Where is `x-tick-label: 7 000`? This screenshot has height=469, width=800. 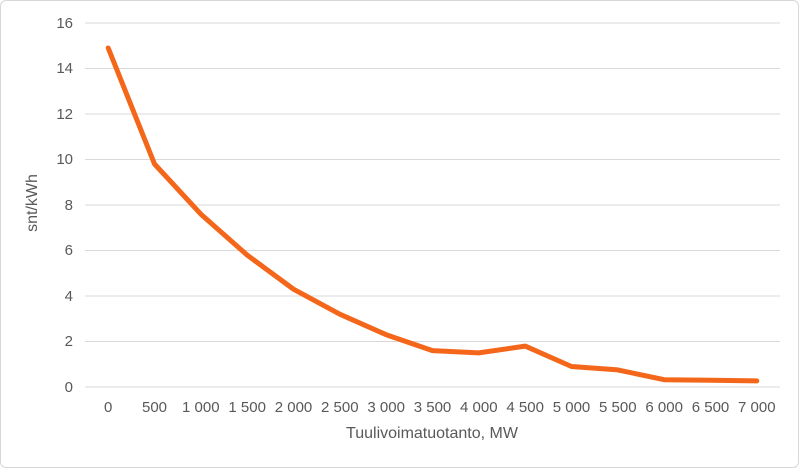 x-tick-label: 7 000 is located at coordinates (757, 407).